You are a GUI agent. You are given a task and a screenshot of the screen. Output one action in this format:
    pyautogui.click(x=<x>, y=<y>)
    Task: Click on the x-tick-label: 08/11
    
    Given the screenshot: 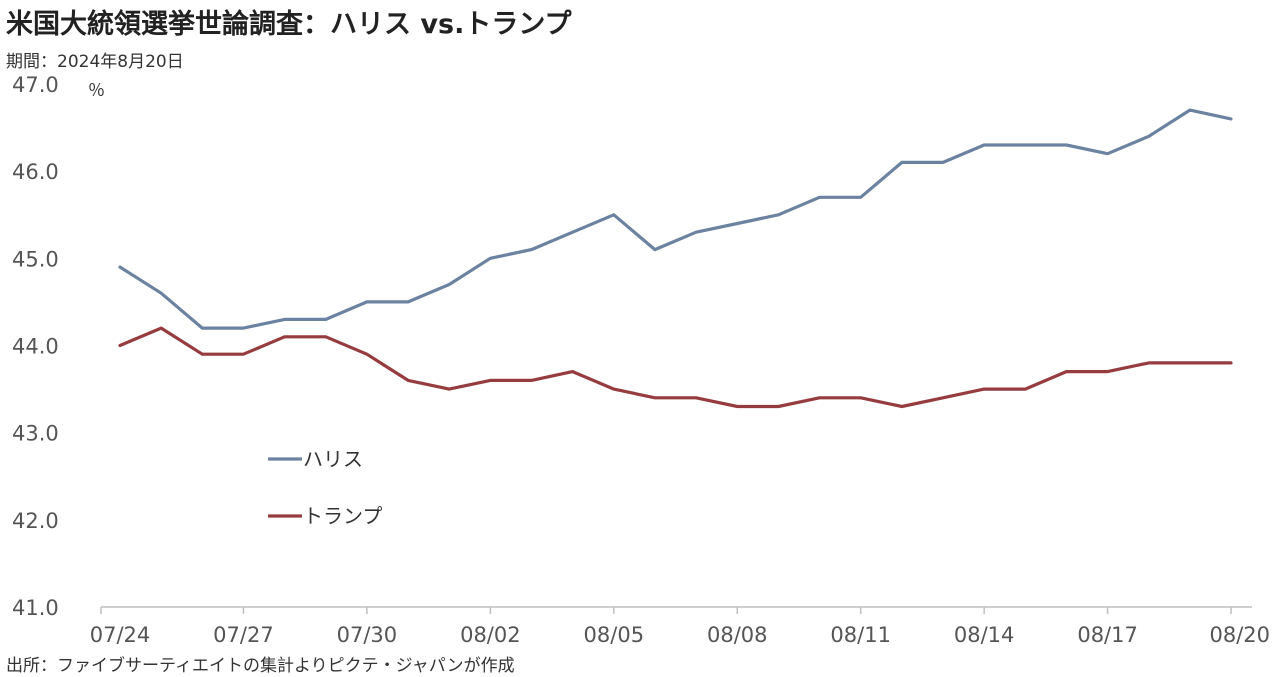 What is the action you would take?
    pyautogui.click(x=860, y=635)
    